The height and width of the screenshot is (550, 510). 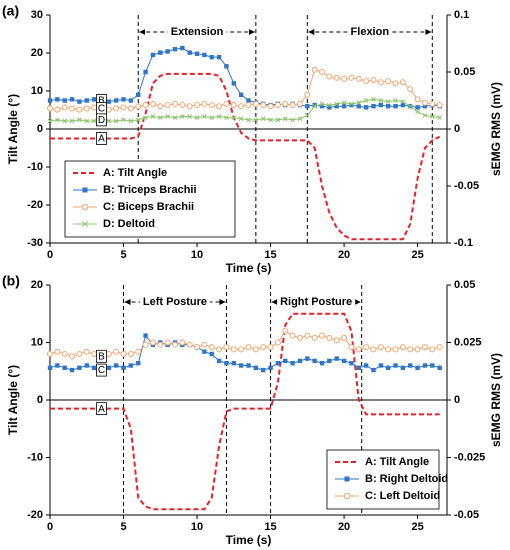 I want to click on x-tick-label: 20, so click(x=344, y=255).